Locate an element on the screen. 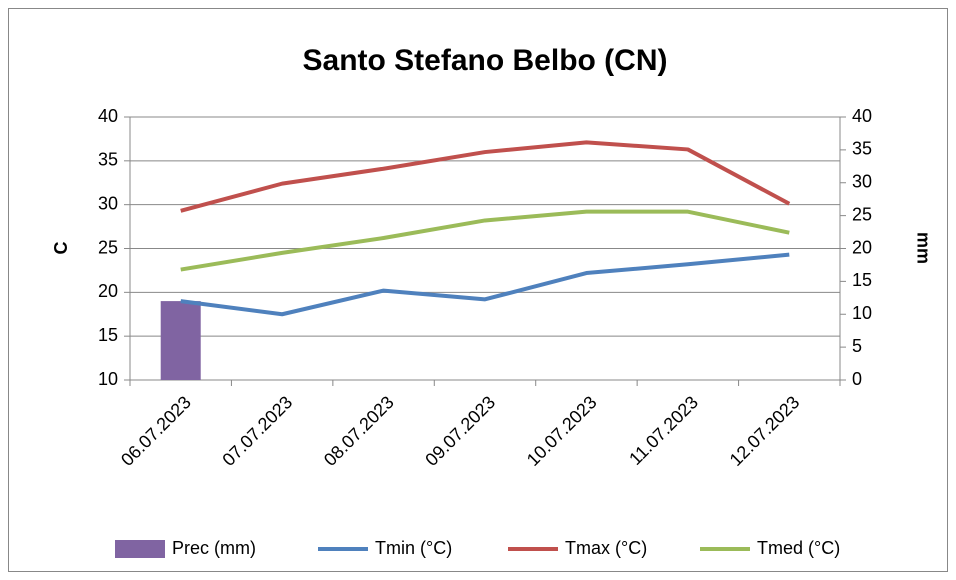 The image size is (956, 580). y-tick-label: 35 is located at coordinates (108, 160).